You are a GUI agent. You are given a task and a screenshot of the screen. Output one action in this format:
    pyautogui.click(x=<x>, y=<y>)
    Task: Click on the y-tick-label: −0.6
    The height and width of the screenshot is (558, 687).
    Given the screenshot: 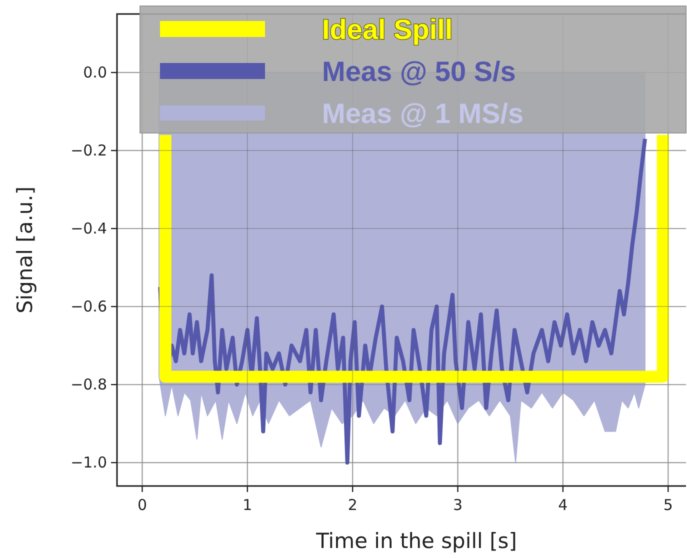 What is the action you would take?
    pyautogui.click(x=88, y=307)
    